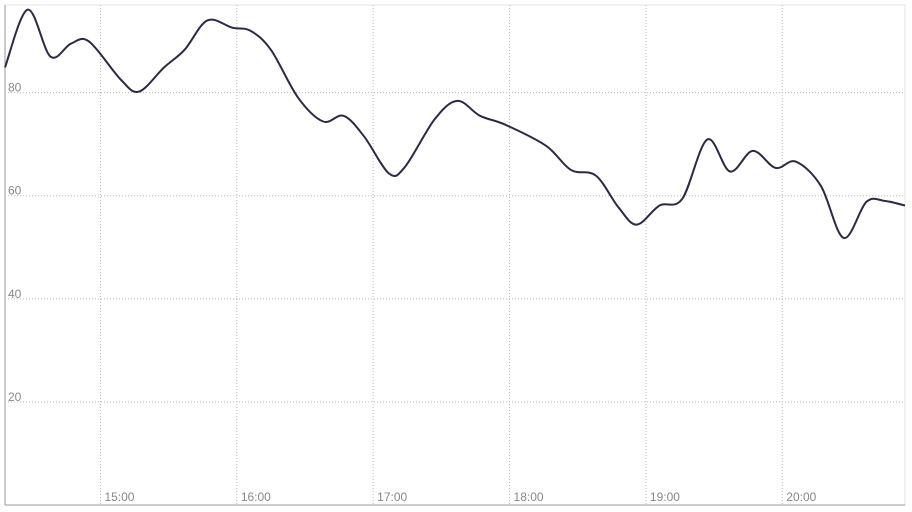 This screenshot has height=512, width=912. What do you see at coordinates (529, 497) in the screenshot?
I see `x-tick-label: 18:00` at bounding box center [529, 497].